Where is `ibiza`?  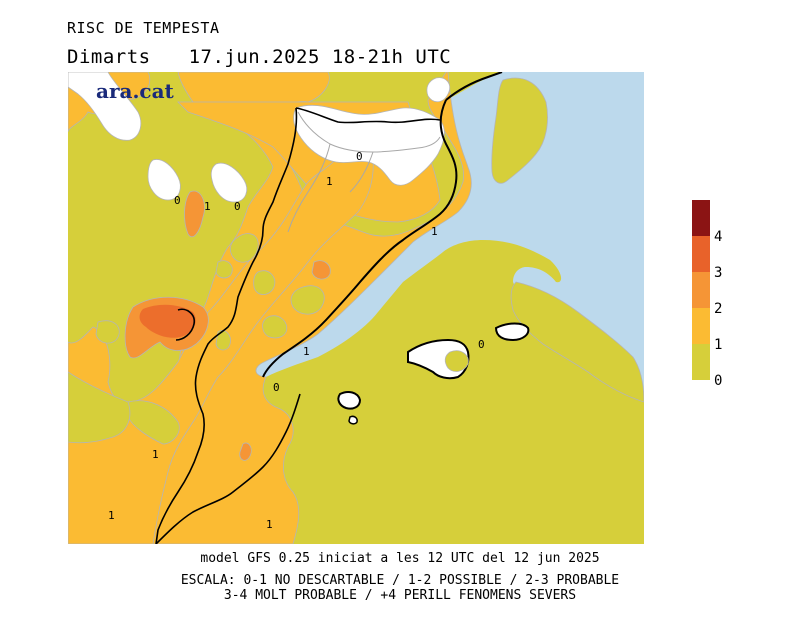 ibiza is located at coordinates (349, 400).